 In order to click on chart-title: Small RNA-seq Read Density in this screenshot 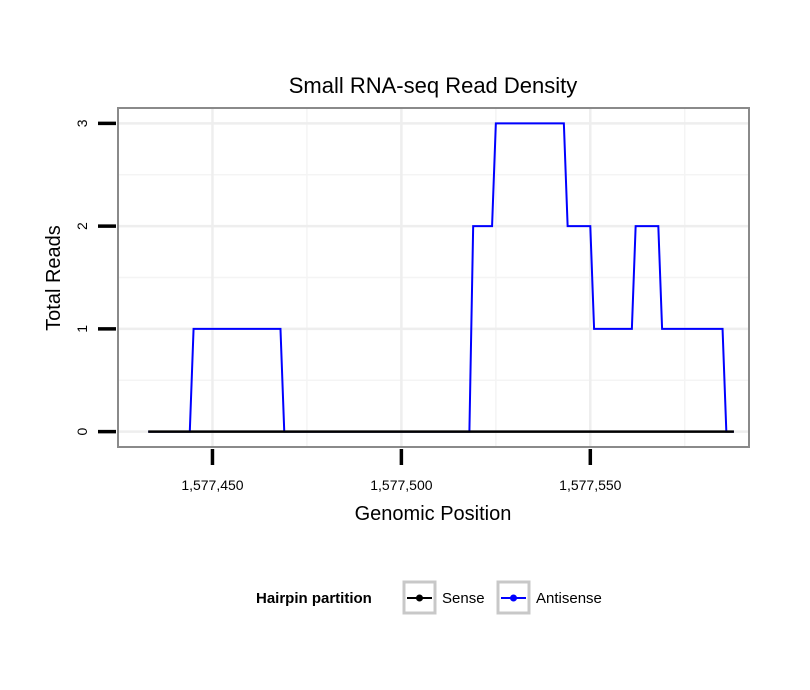, I will do `click(433, 85)`.